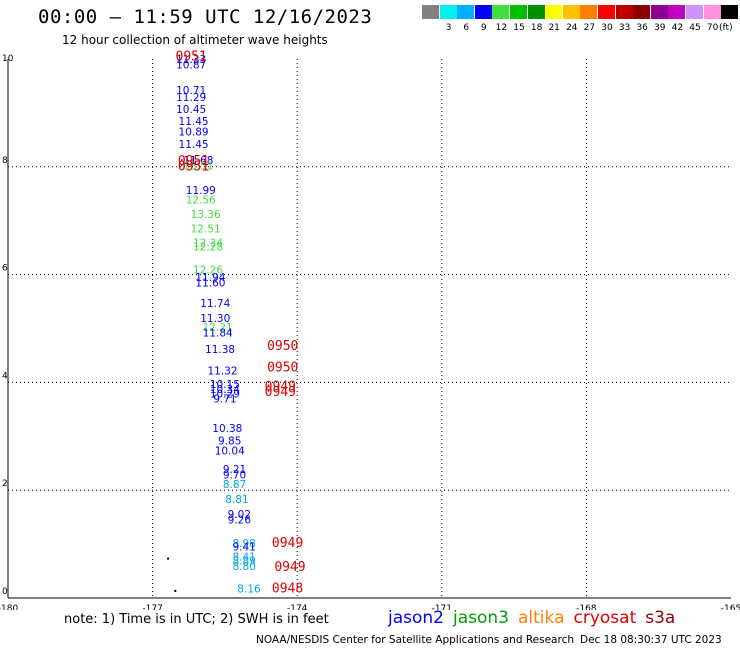 The height and width of the screenshot is (650, 740). Describe the element at coordinates (215, 319) in the screenshot. I see `wave-height-label: 11.30` at that location.